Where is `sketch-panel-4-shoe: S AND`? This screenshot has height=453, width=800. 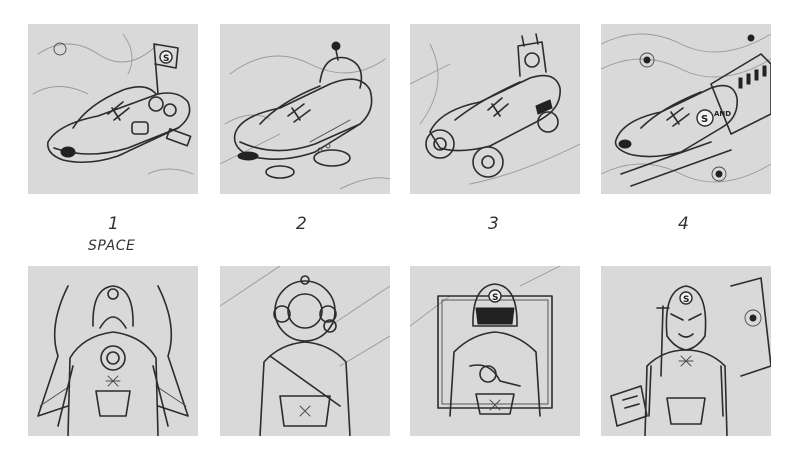
sketch-panel-4-shoe: S AND is located at coordinates (686, 109).